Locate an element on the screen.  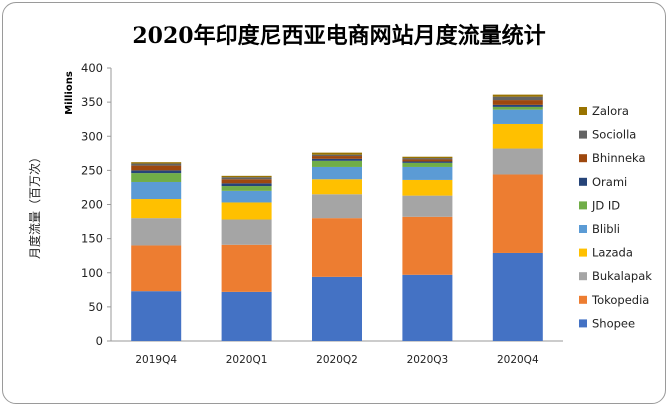
bar-orami-2020q3 is located at coordinates (427, 162).